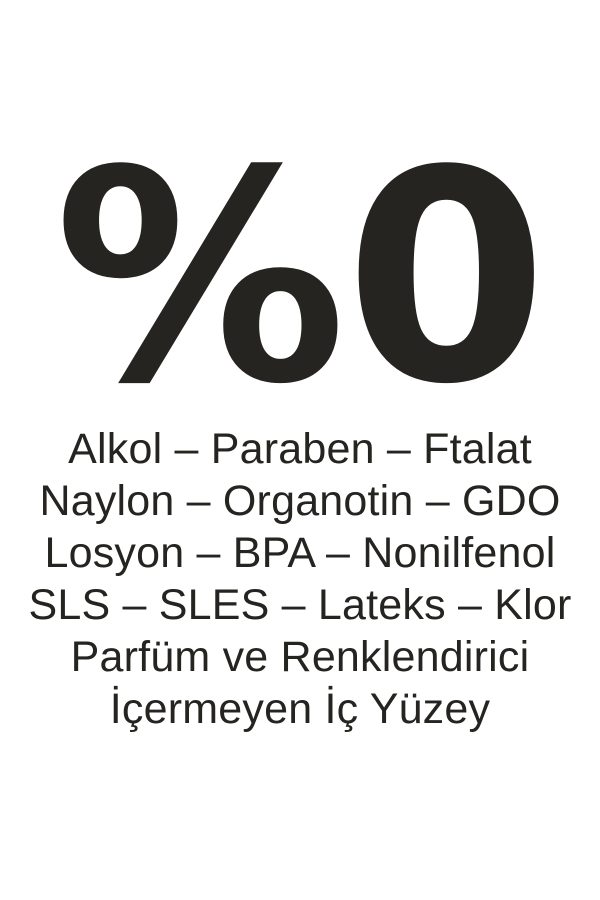 This screenshot has width=600, height=900. Describe the element at coordinates (300, 552) in the screenshot. I see `free-from-line-3: Losyon – BPA – Nonilfenol` at that location.